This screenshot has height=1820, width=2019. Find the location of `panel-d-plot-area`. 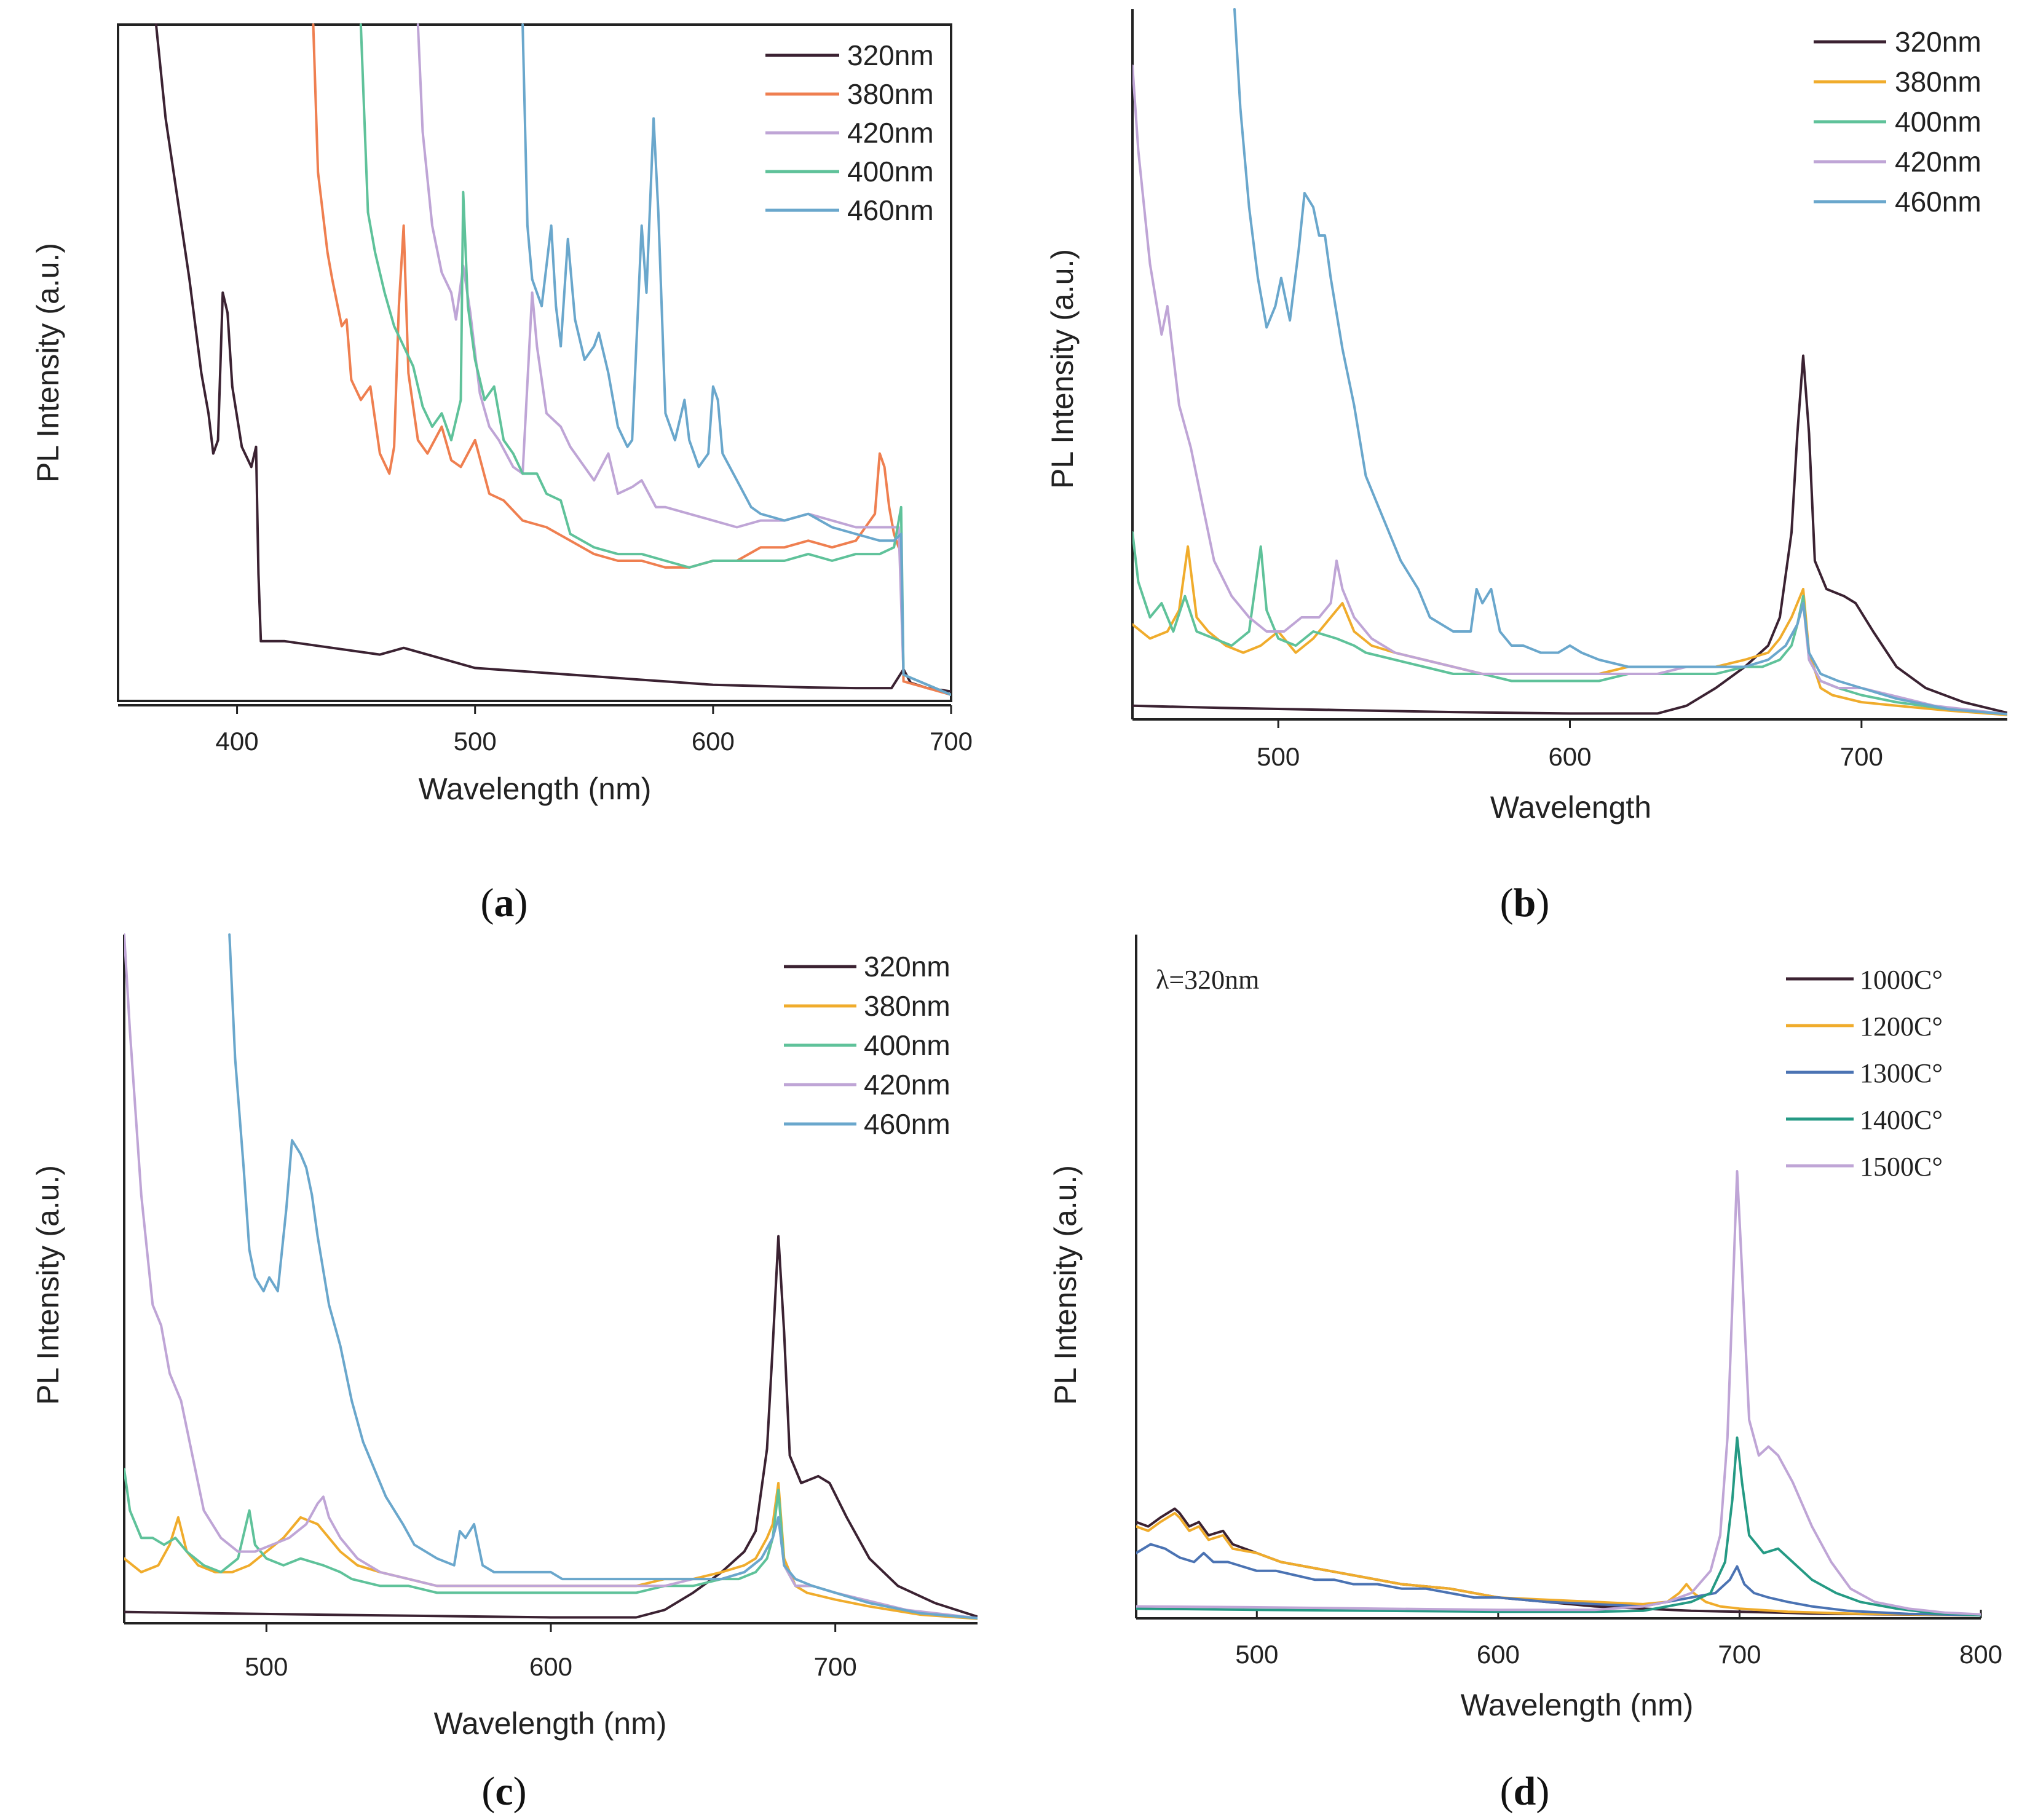

panel-d-plot-area is located at coordinates (1558, 1393).